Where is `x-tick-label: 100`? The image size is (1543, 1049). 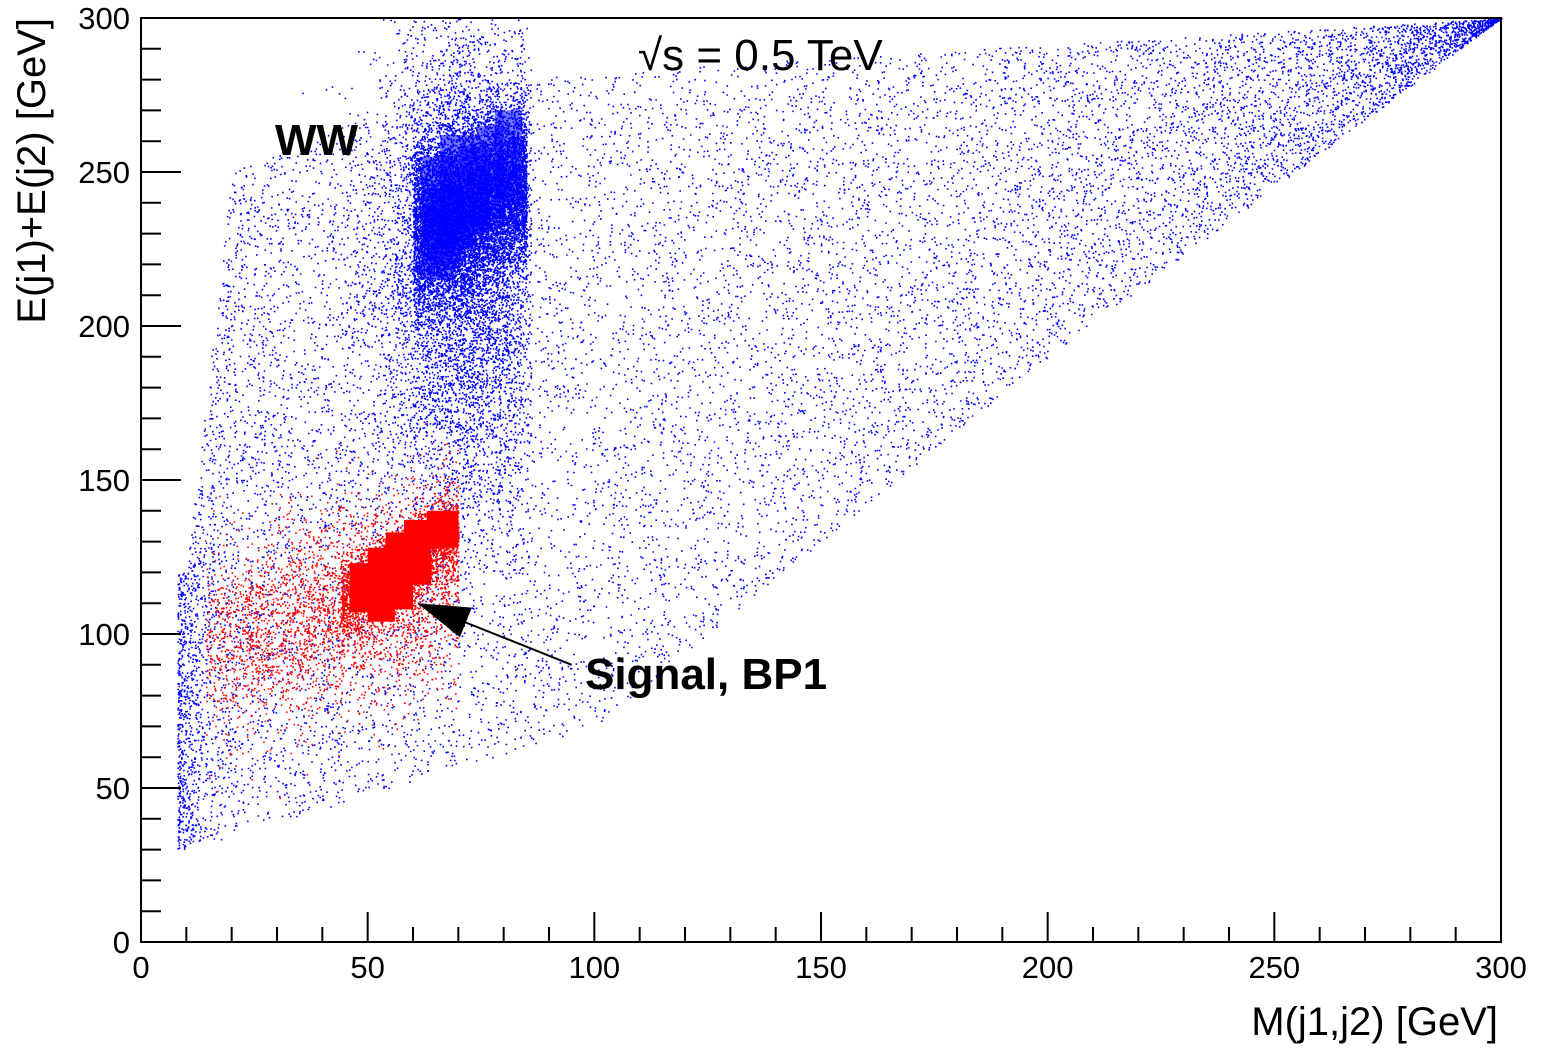 x-tick-label: 100 is located at coordinates (594, 967).